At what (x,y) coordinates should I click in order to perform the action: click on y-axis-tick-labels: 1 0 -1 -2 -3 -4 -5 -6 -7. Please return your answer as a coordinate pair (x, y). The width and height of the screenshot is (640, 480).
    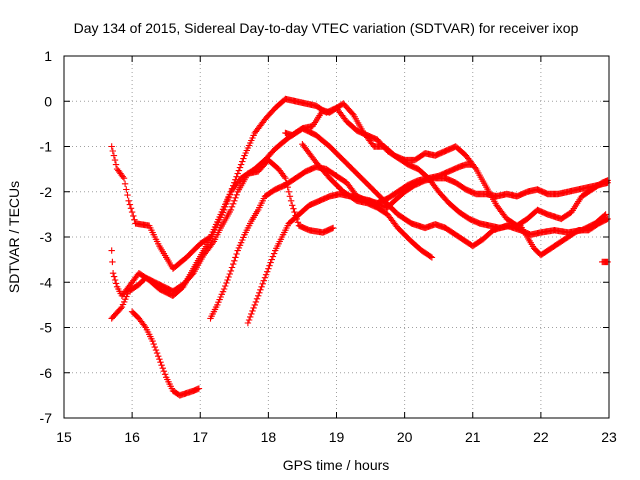
    Looking at the image, I should click on (46, 237).